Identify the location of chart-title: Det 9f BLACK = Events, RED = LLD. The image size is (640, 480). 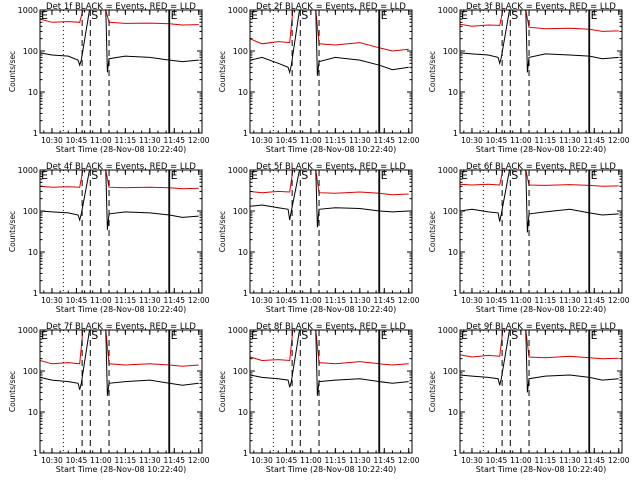
(541, 327).